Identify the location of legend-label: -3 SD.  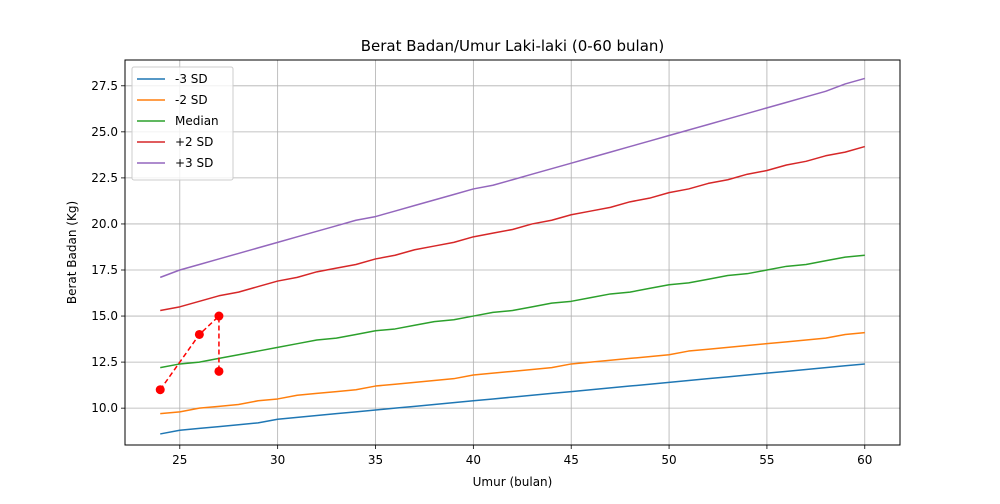
(191, 79).